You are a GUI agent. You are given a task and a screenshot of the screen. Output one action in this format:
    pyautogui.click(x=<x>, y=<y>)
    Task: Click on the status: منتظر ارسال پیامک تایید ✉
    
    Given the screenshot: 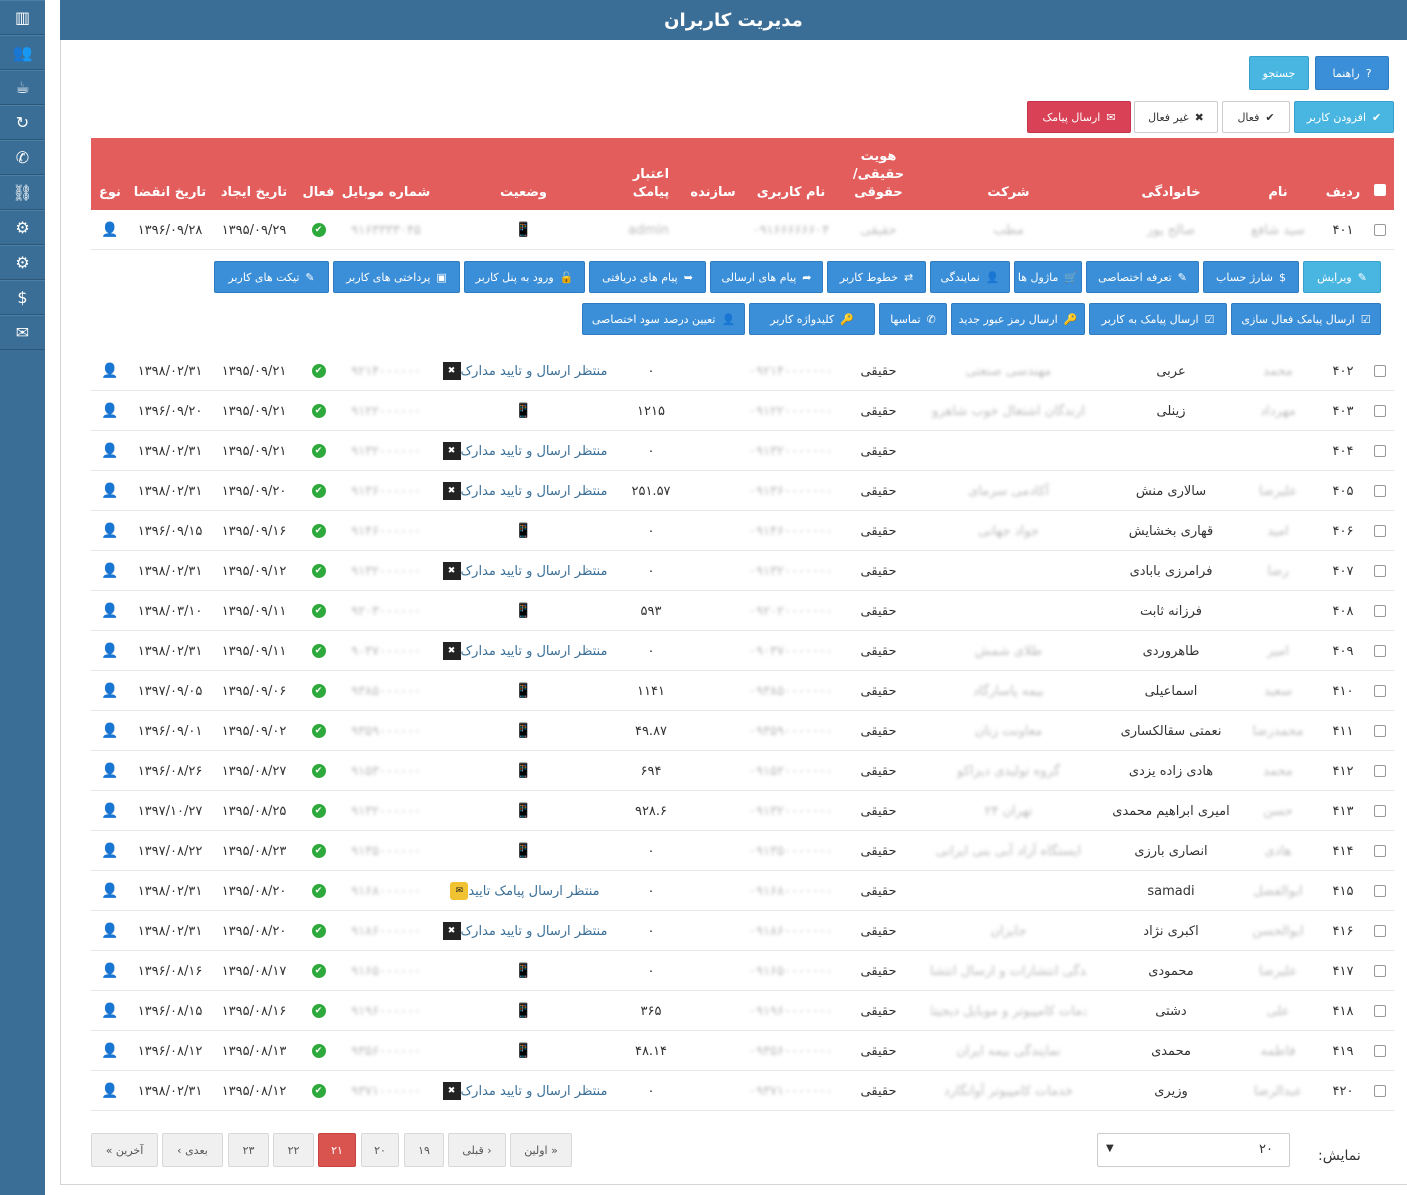 What is the action you would take?
    pyautogui.click(x=523, y=891)
    